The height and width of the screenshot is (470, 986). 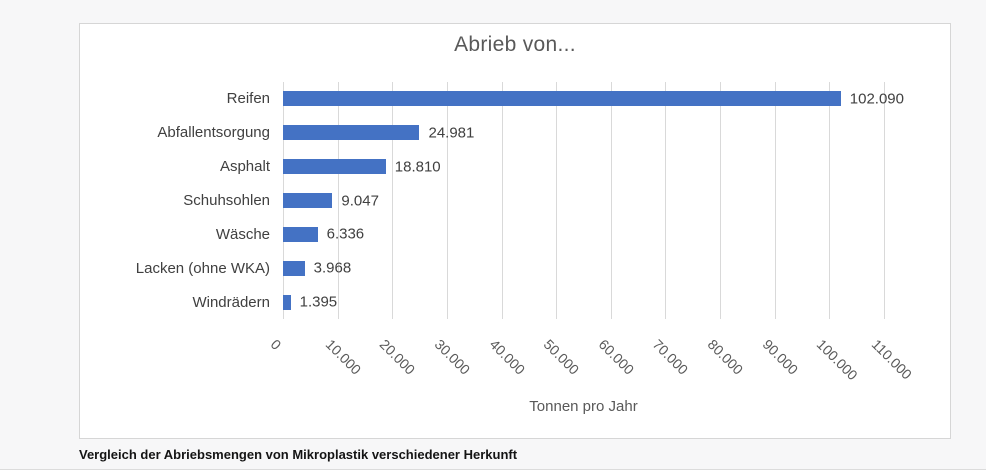 What do you see at coordinates (838, 360) in the screenshot?
I see `x-tick-label: 100.000` at bounding box center [838, 360].